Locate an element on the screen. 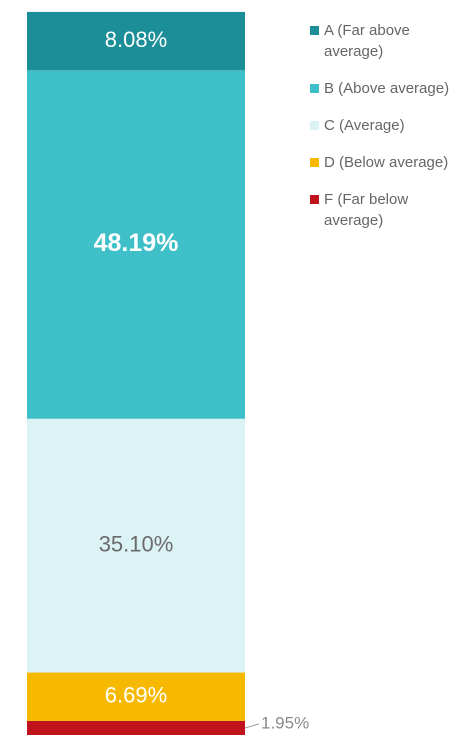 This screenshot has height=741, width=475. legend-entry: C (Average) is located at coordinates (390, 125).